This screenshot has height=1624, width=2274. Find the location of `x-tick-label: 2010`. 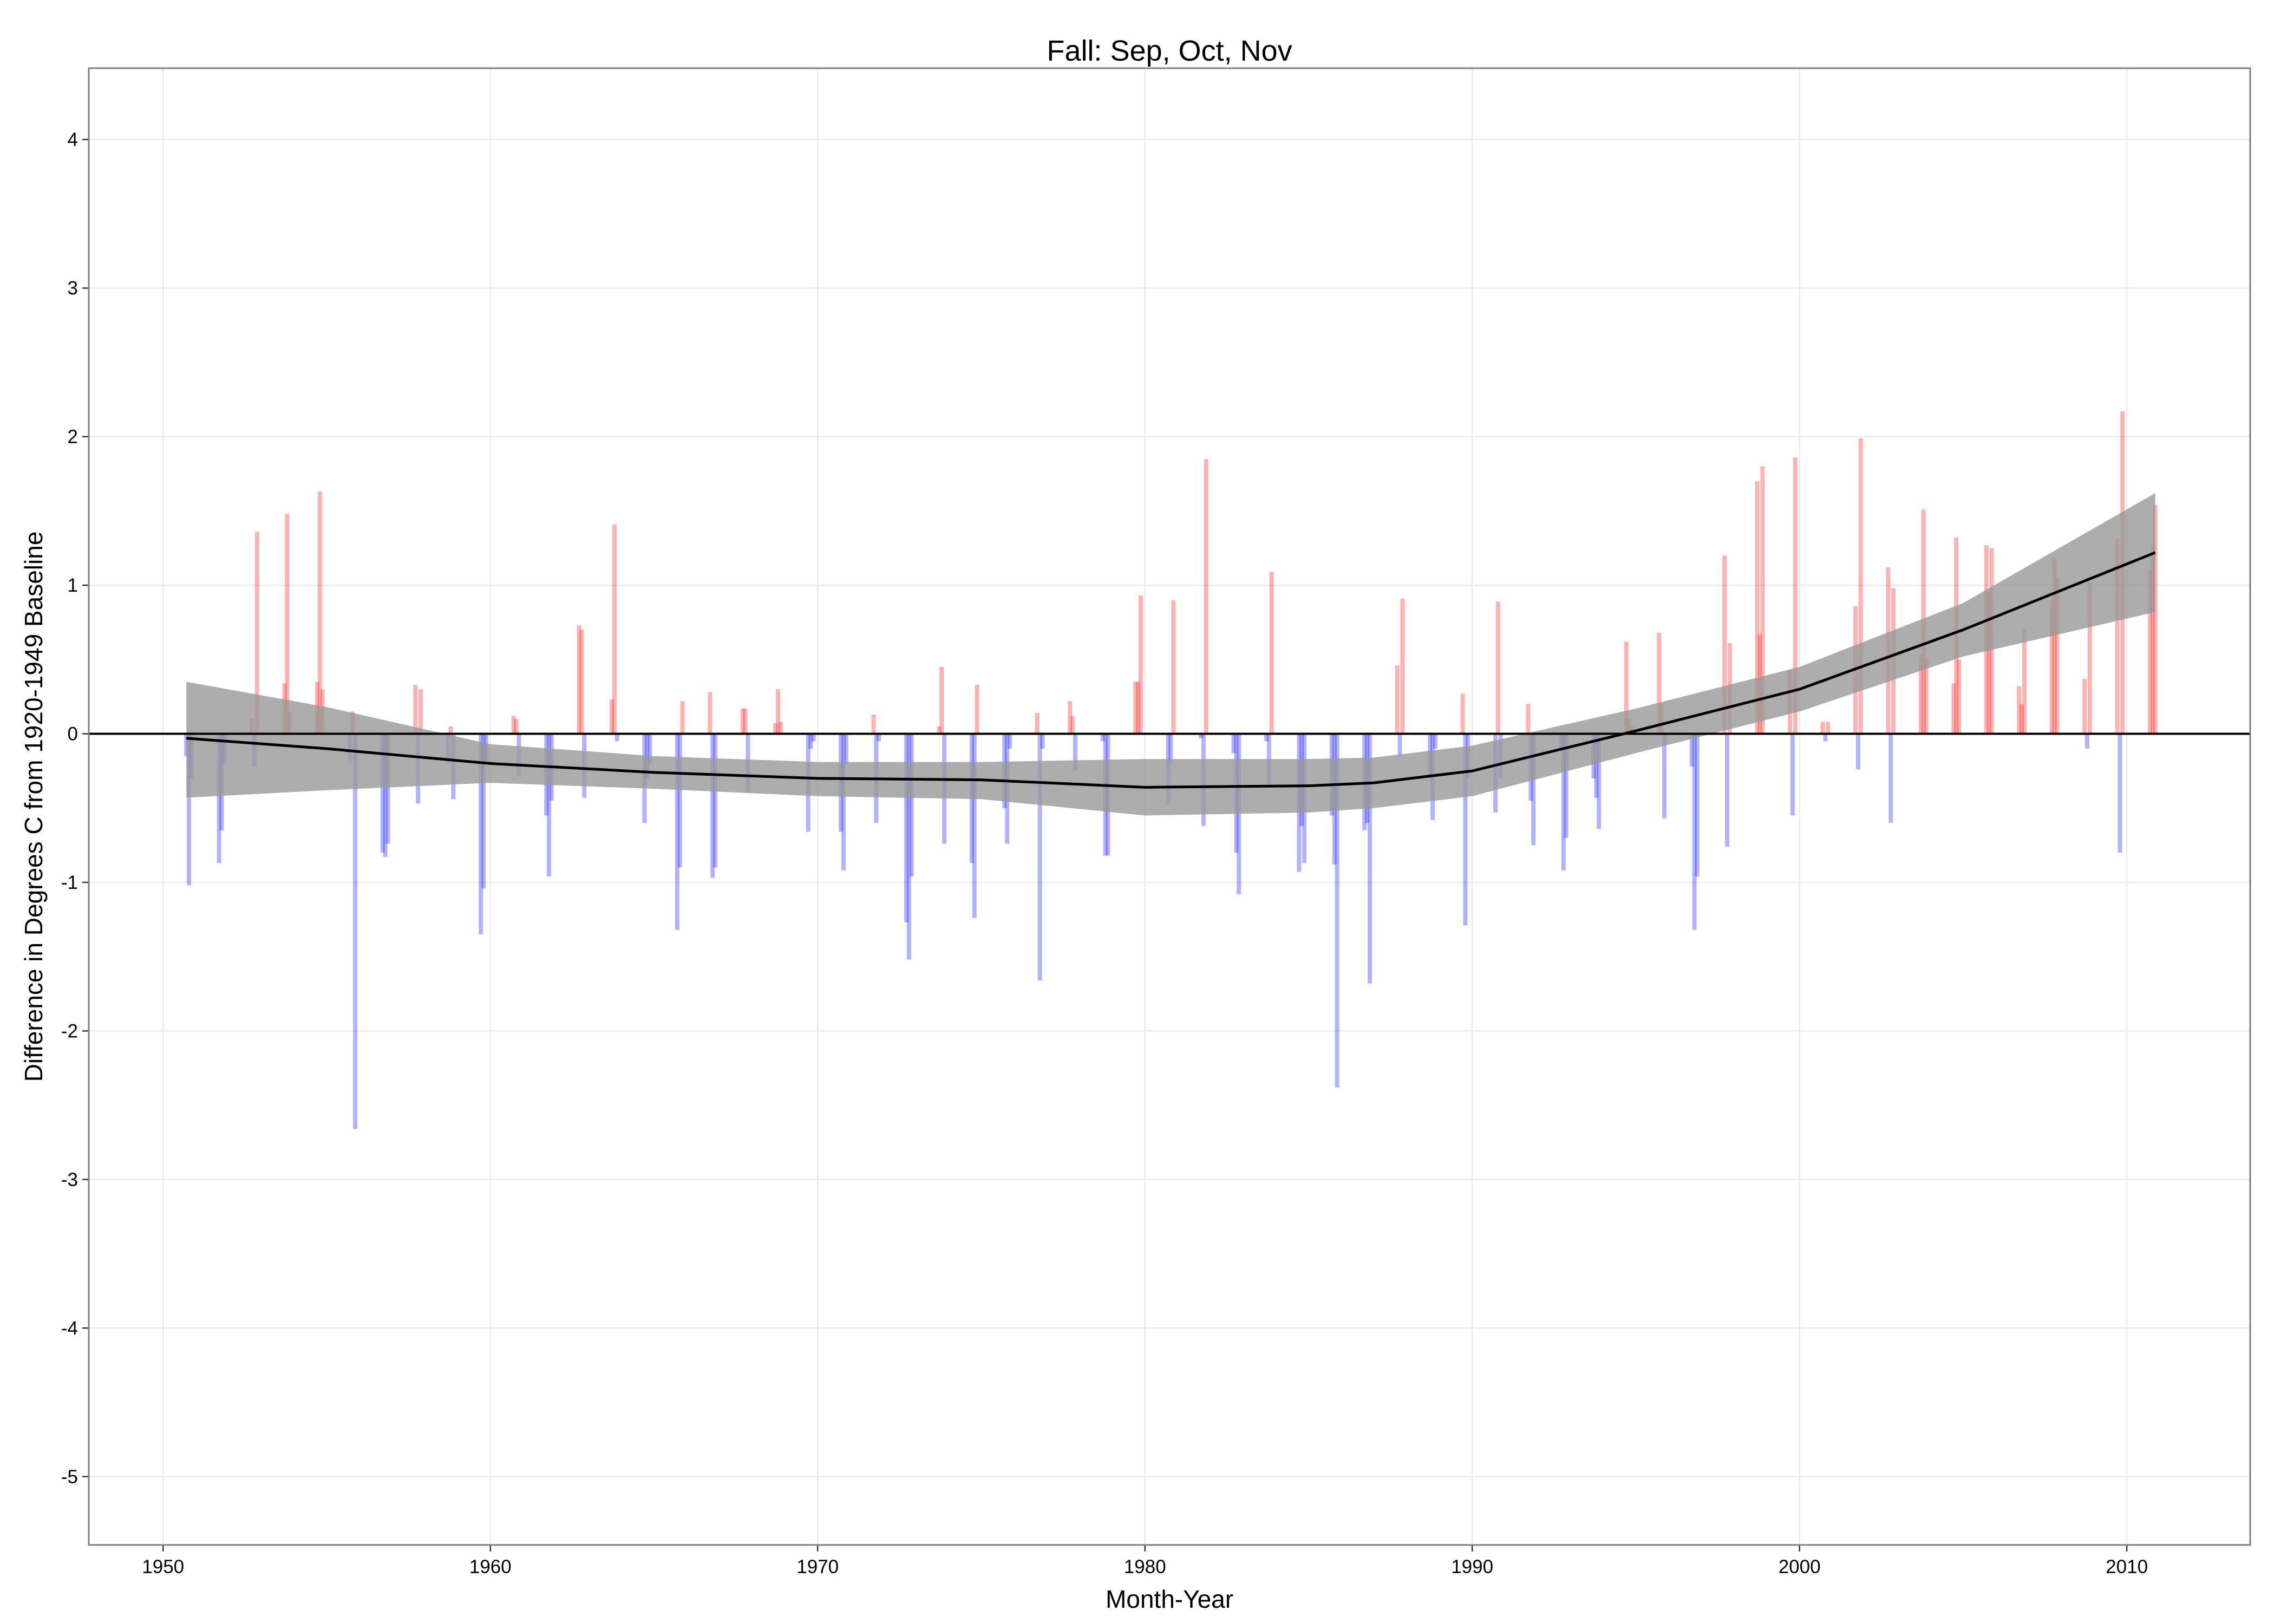

x-tick-label: 2010 is located at coordinates (2127, 1567).